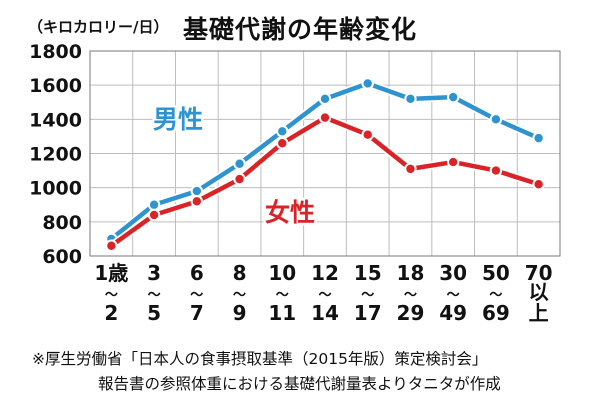 This screenshot has height=400, width=600. What do you see at coordinates (299, 384) in the screenshot?
I see `footnote-line-2: 報告書の参照体重における基礎代謝量表よりタニタが作成` at bounding box center [299, 384].